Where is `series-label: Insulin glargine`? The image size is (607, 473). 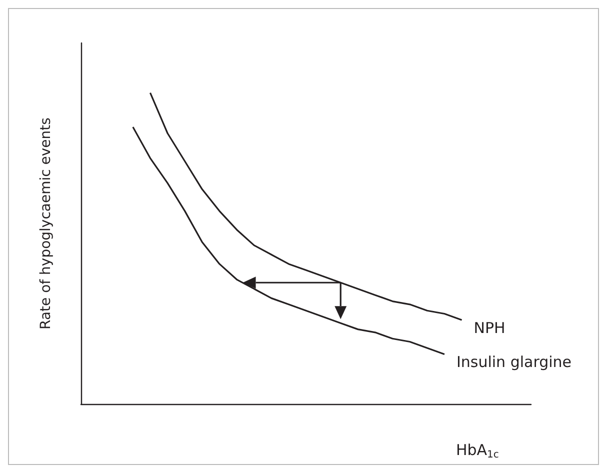 series-label: Insulin glargine is located at coordinates (514, 362).